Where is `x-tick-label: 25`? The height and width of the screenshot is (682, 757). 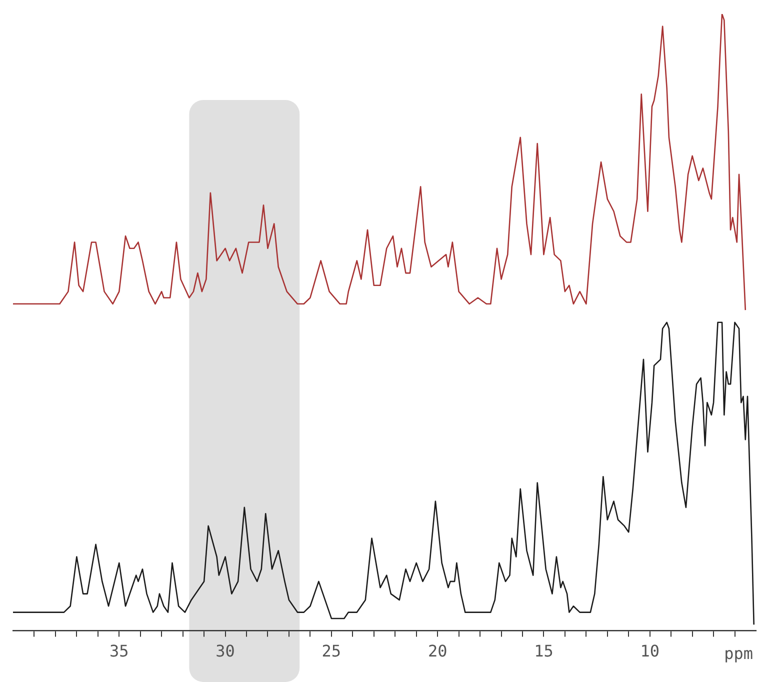 x-tick-label: 25 is located at coordinates (332, 651).